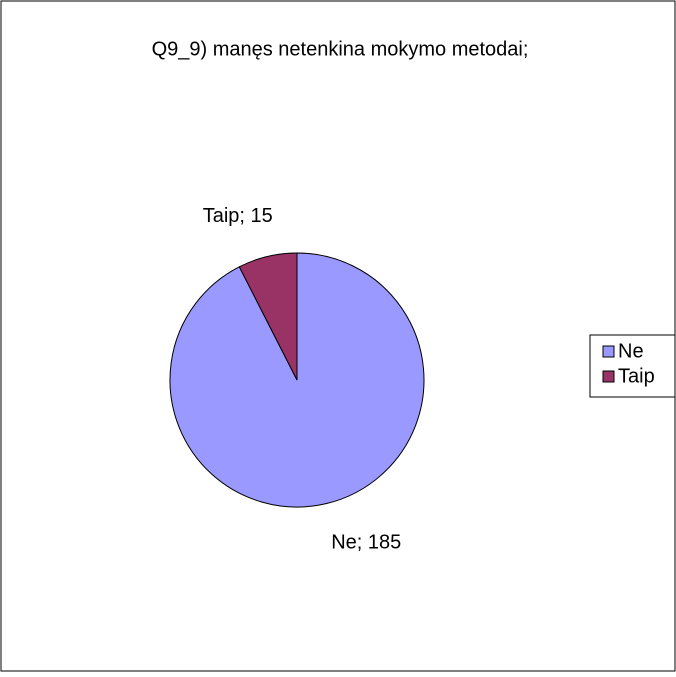  Describe the element at coordinates (238, 216) in the screenshot. I see `data-label: Taip; 15` at that location.